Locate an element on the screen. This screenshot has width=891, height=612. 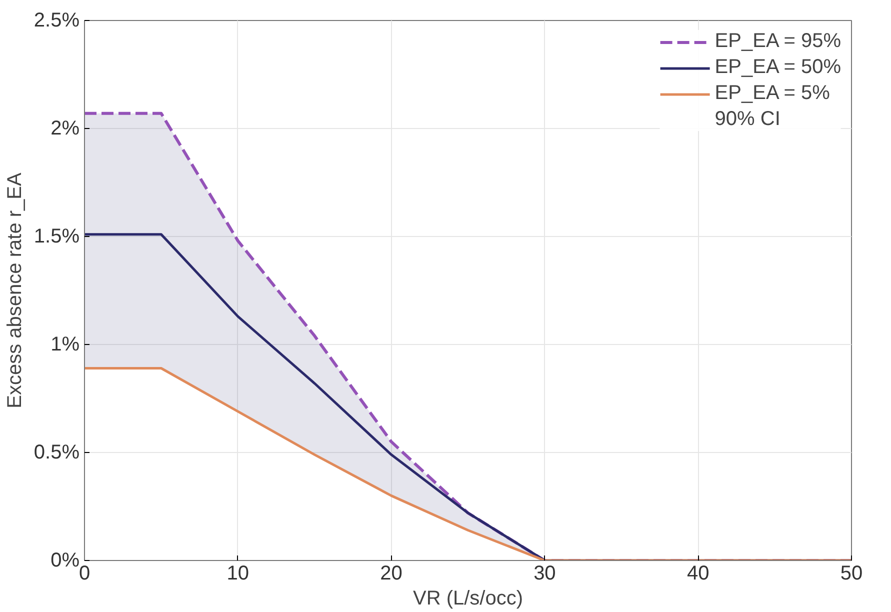
y-axis-title: Excess absence rate r_EA is located at coordinates (15, 290).